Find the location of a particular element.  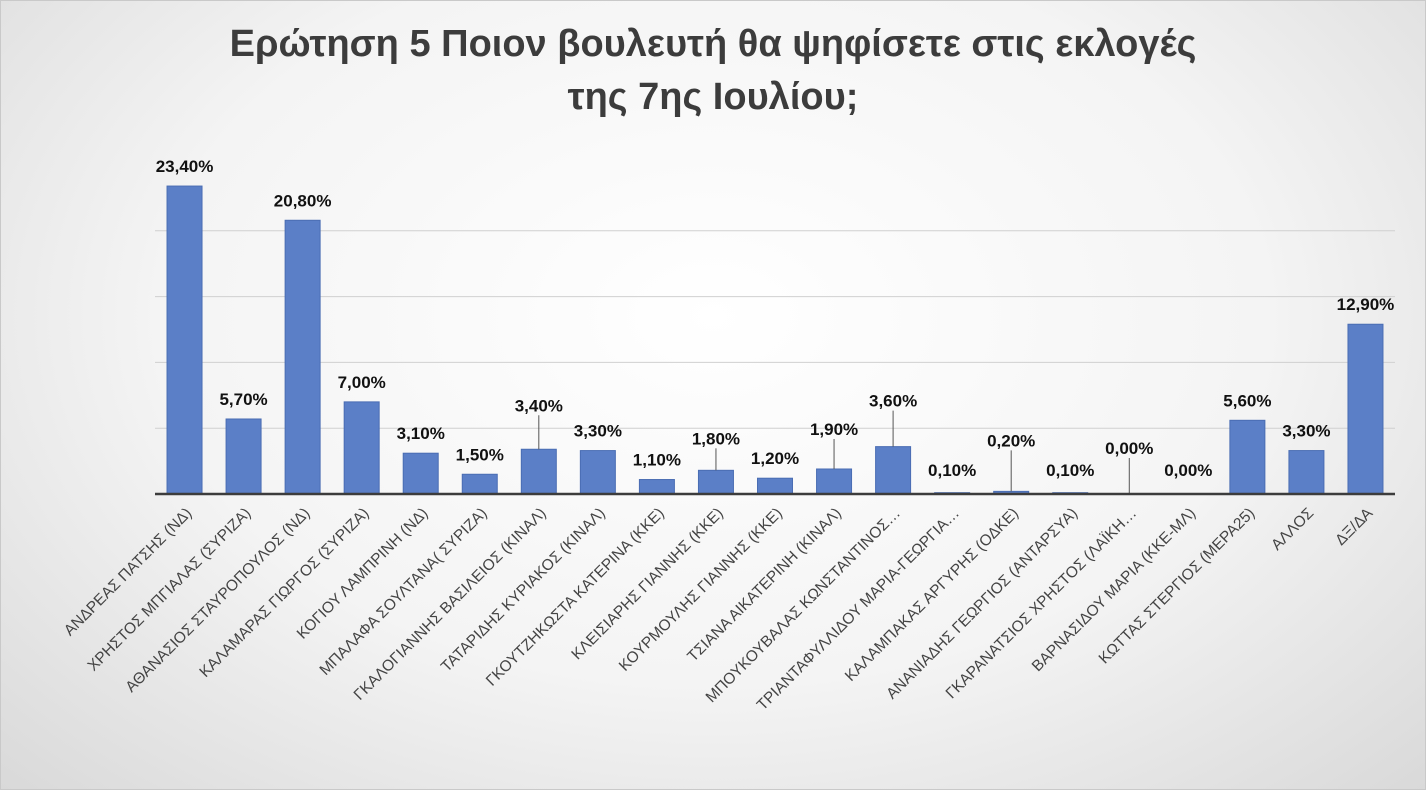

data-label: 3,60% is located at coordinates (893, 401).